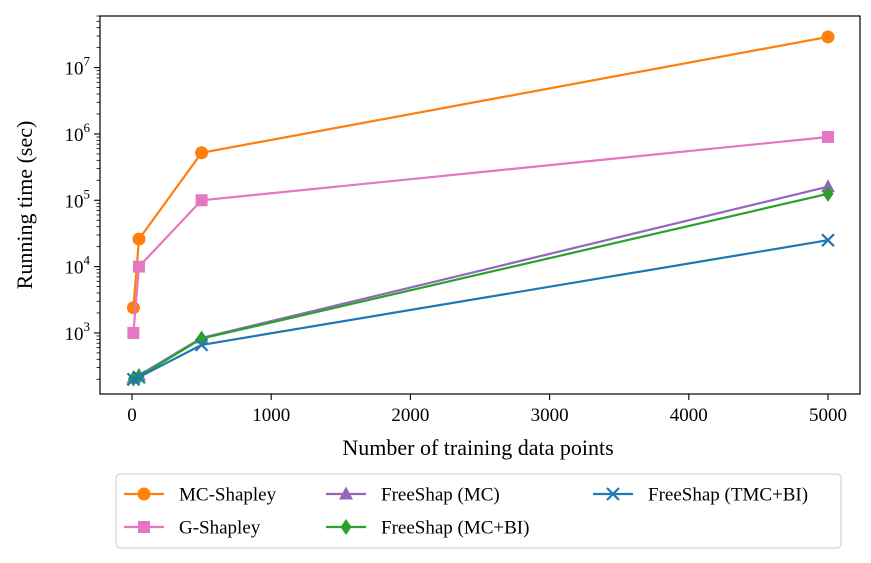 This screenshot has width=871, height=563. I want to click on legend-item: MC-Shapley, so click(200, 495).